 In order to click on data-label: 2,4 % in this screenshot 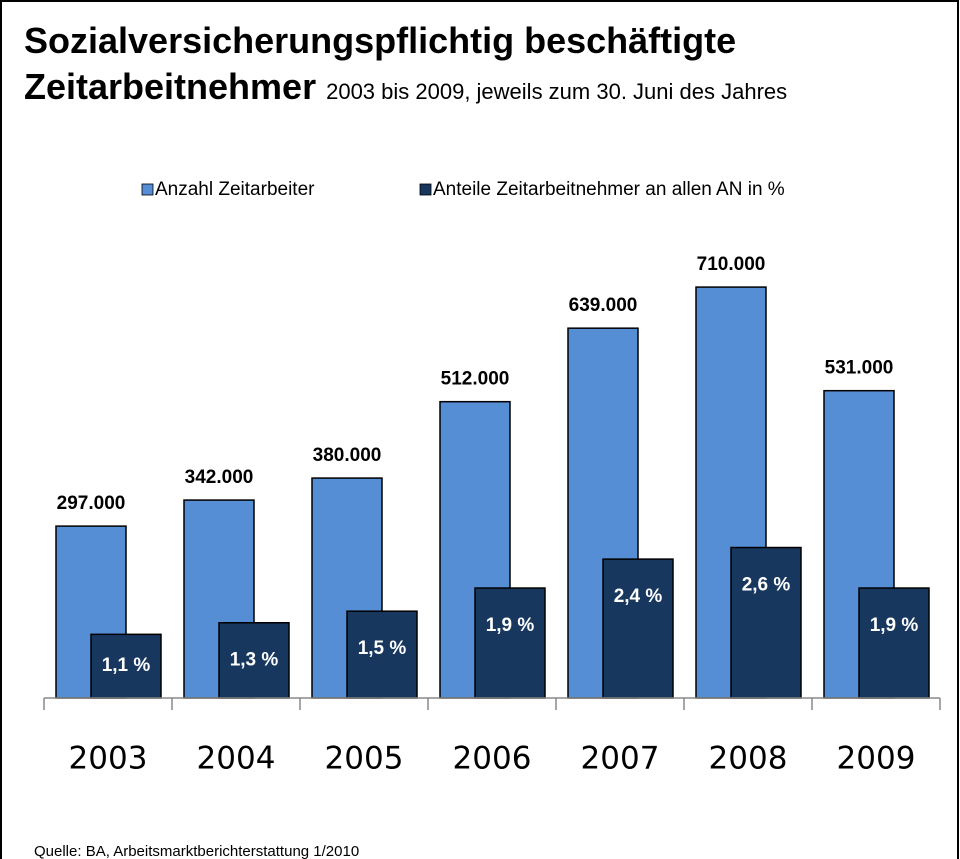, I will do `click(638, 596)`.